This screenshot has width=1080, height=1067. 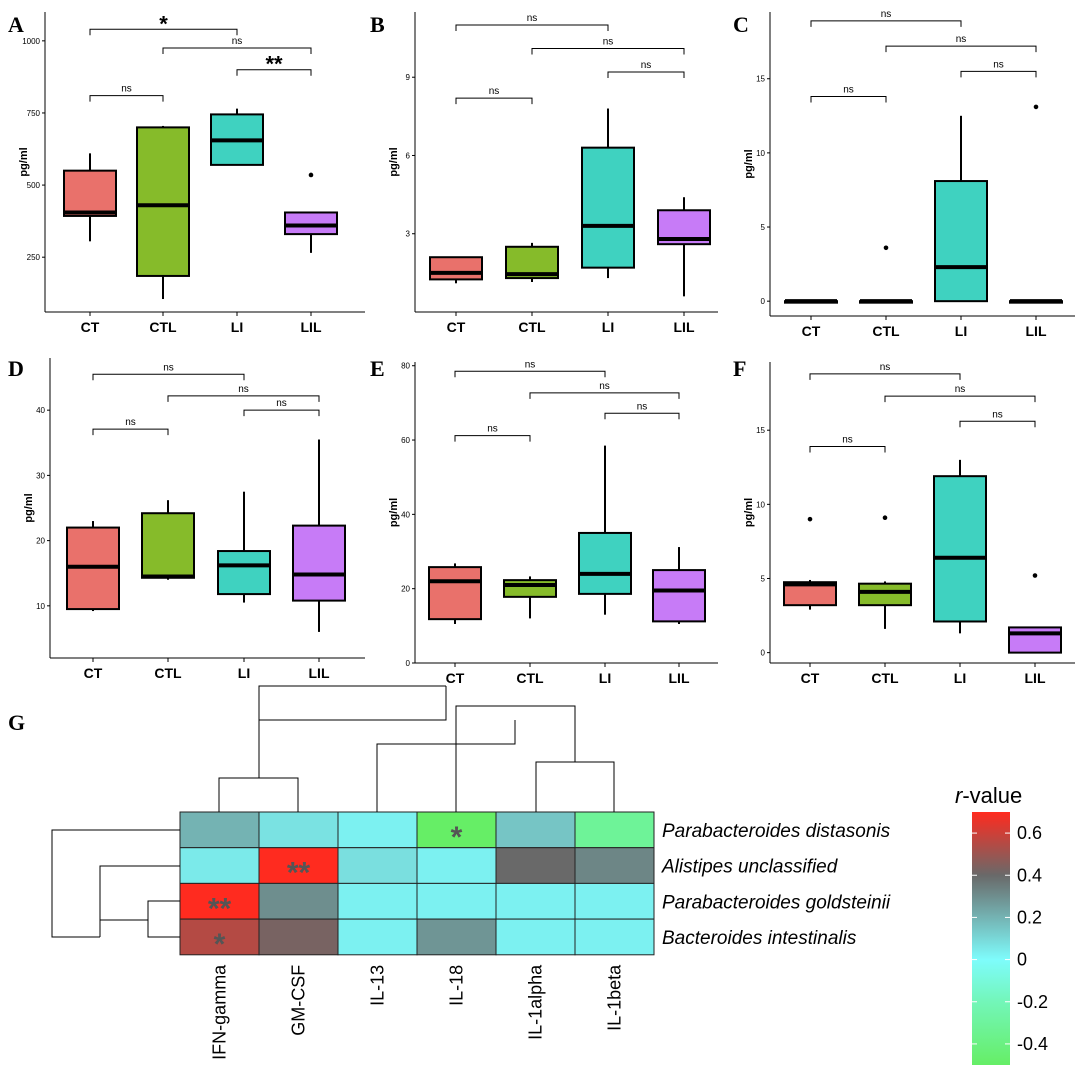 I want to click on panel-a: Apg/ml 250 500 750 1000 CT CTL LI LIL * ns ** ns, so click(x=186, y=173).